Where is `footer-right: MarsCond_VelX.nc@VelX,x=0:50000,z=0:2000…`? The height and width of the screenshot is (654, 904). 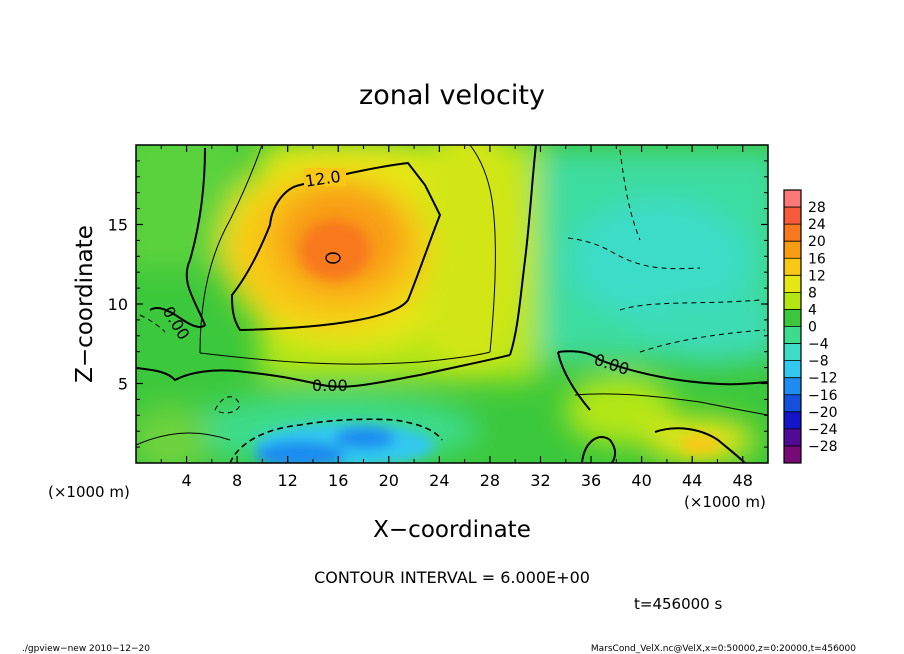 footer-right: MarsCond_VelX.nc@VelX,x=0:50000,z=0:2000… is located at coordinates (723, 649).